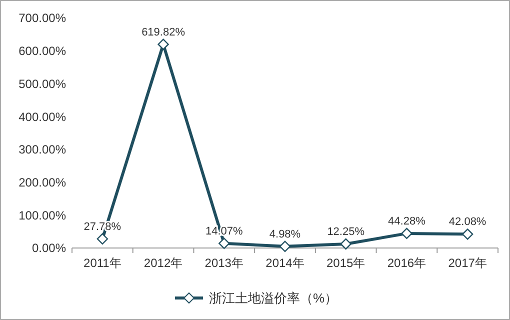 This screenshot has width=510, height=320. I want to click on data-label: 44.28%, so click(407, 221).